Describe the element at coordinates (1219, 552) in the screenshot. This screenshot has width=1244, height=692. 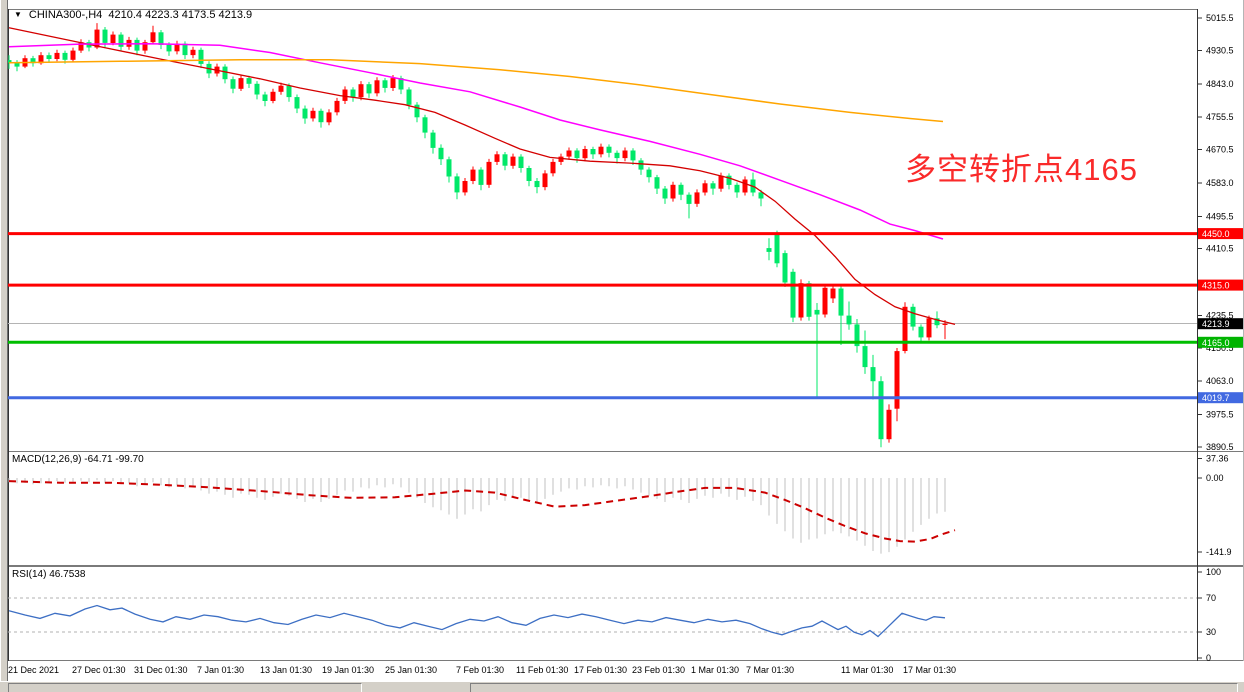
I see `macd-tick-label: -141.9` at that location.